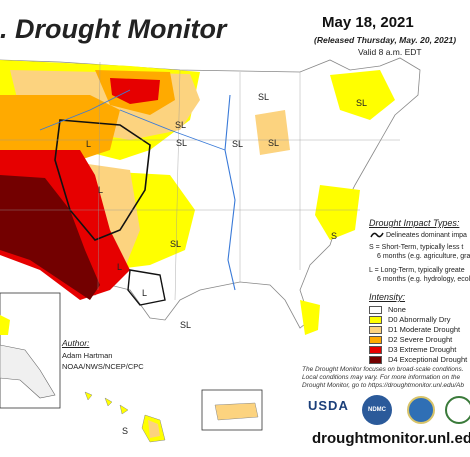 This screenshot has width=470, height=457. What do you see at coordinates (154, 429) in the screenshot?
I see `hawaii-d1` at bounding box center [154, 429].